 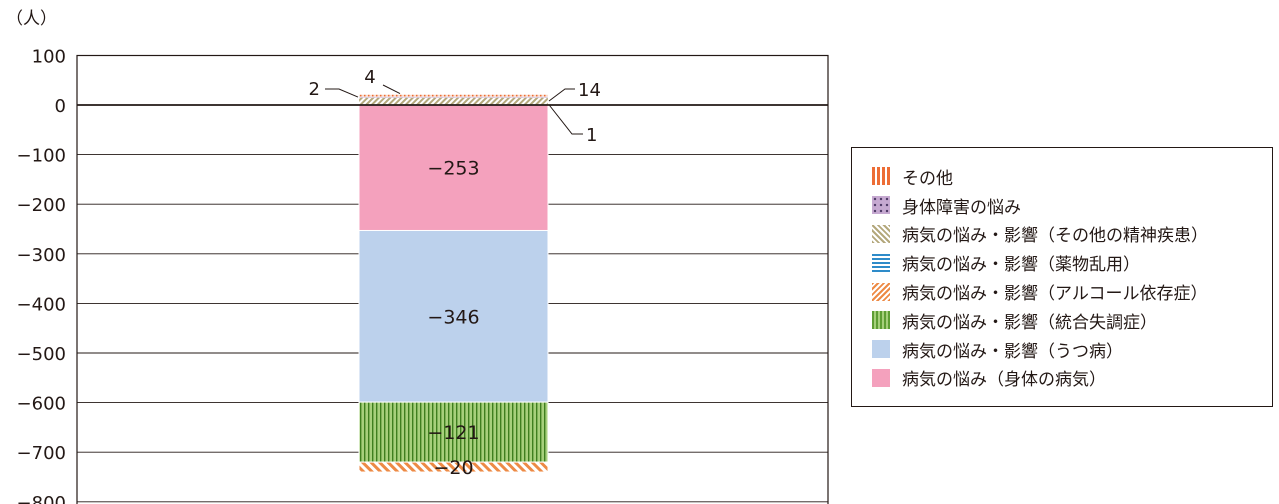 I want to click on legend-label: 病気の悩み・影響（その他の精神疾患）, so click(x=1055, y=236).